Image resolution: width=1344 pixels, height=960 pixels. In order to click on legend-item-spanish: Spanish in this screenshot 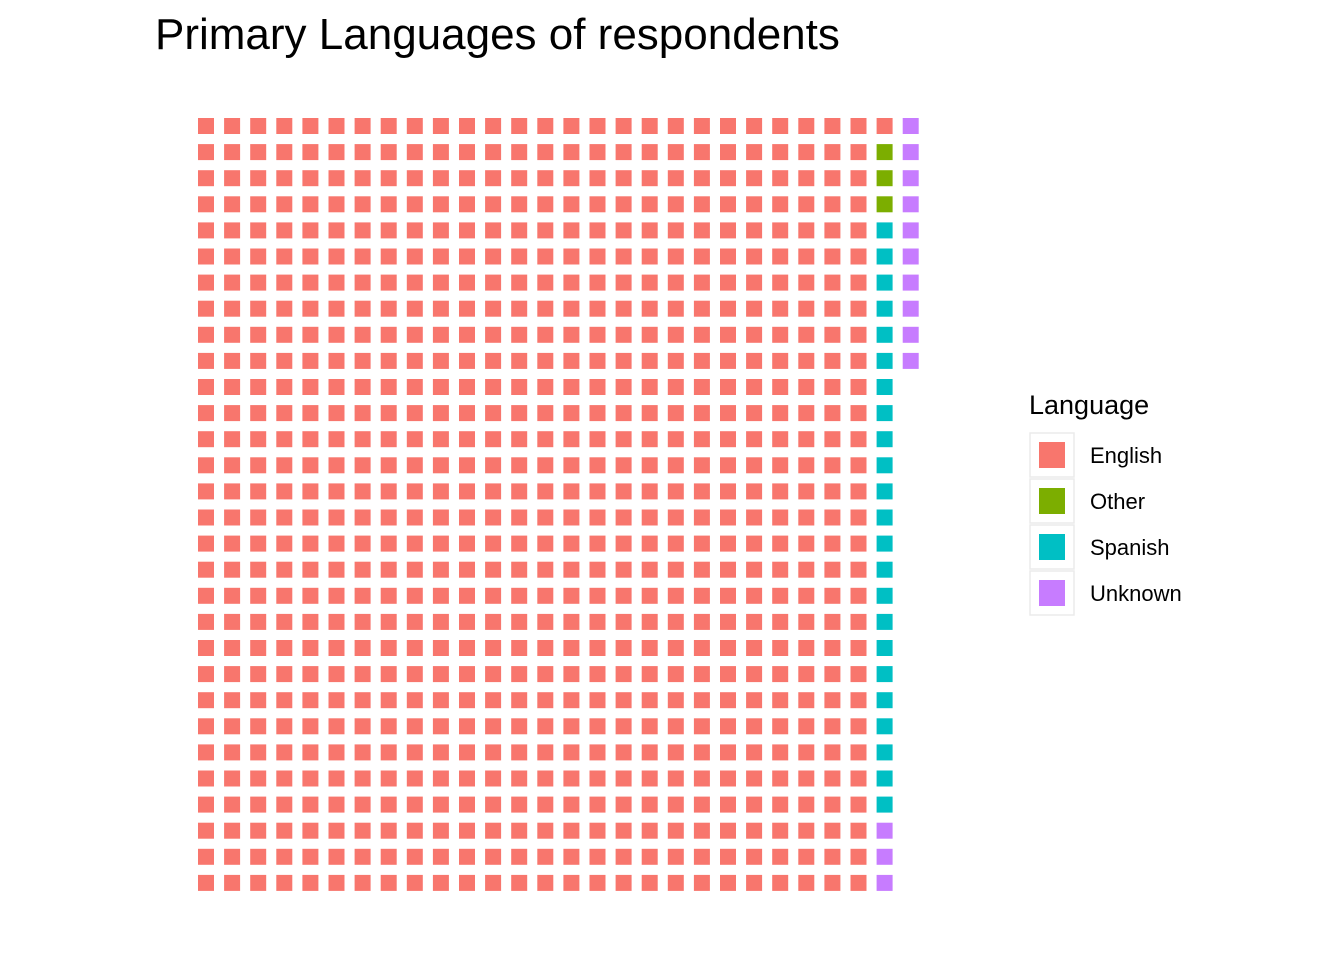, I will do `click(1099, 547)`.